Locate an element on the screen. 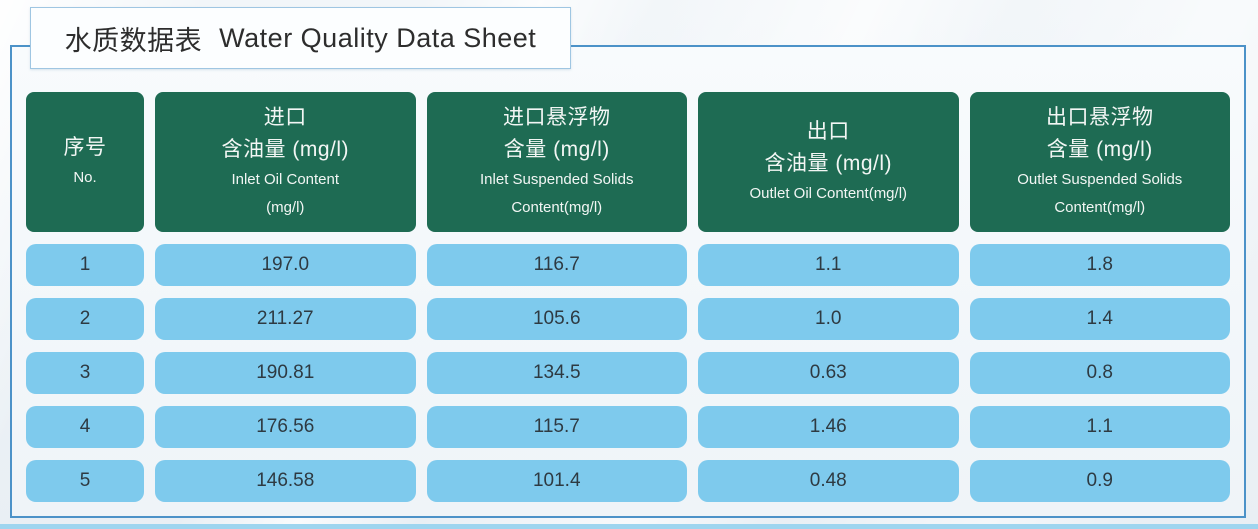 The image size is (1258, 529). header-en-line: Outlet Oil Content(mg/l) is located at coordinates (828, 193).